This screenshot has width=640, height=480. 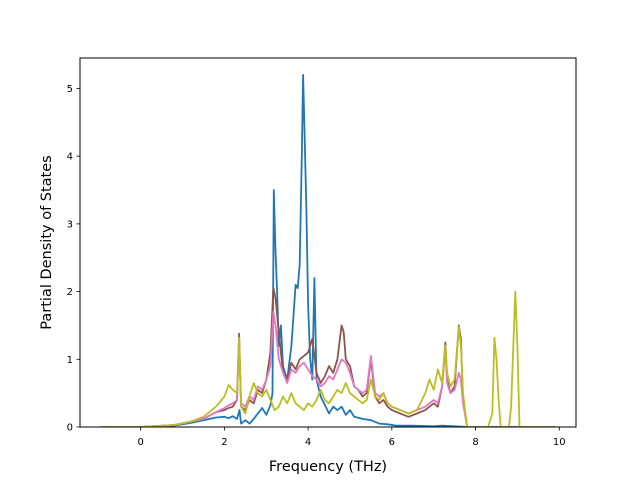 I want to click on x-tick-label: 4, so click(x=308, y=442).